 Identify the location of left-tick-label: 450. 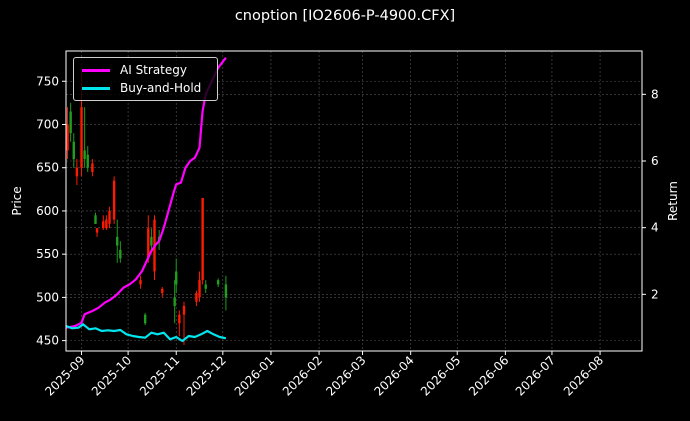
(47, 341).